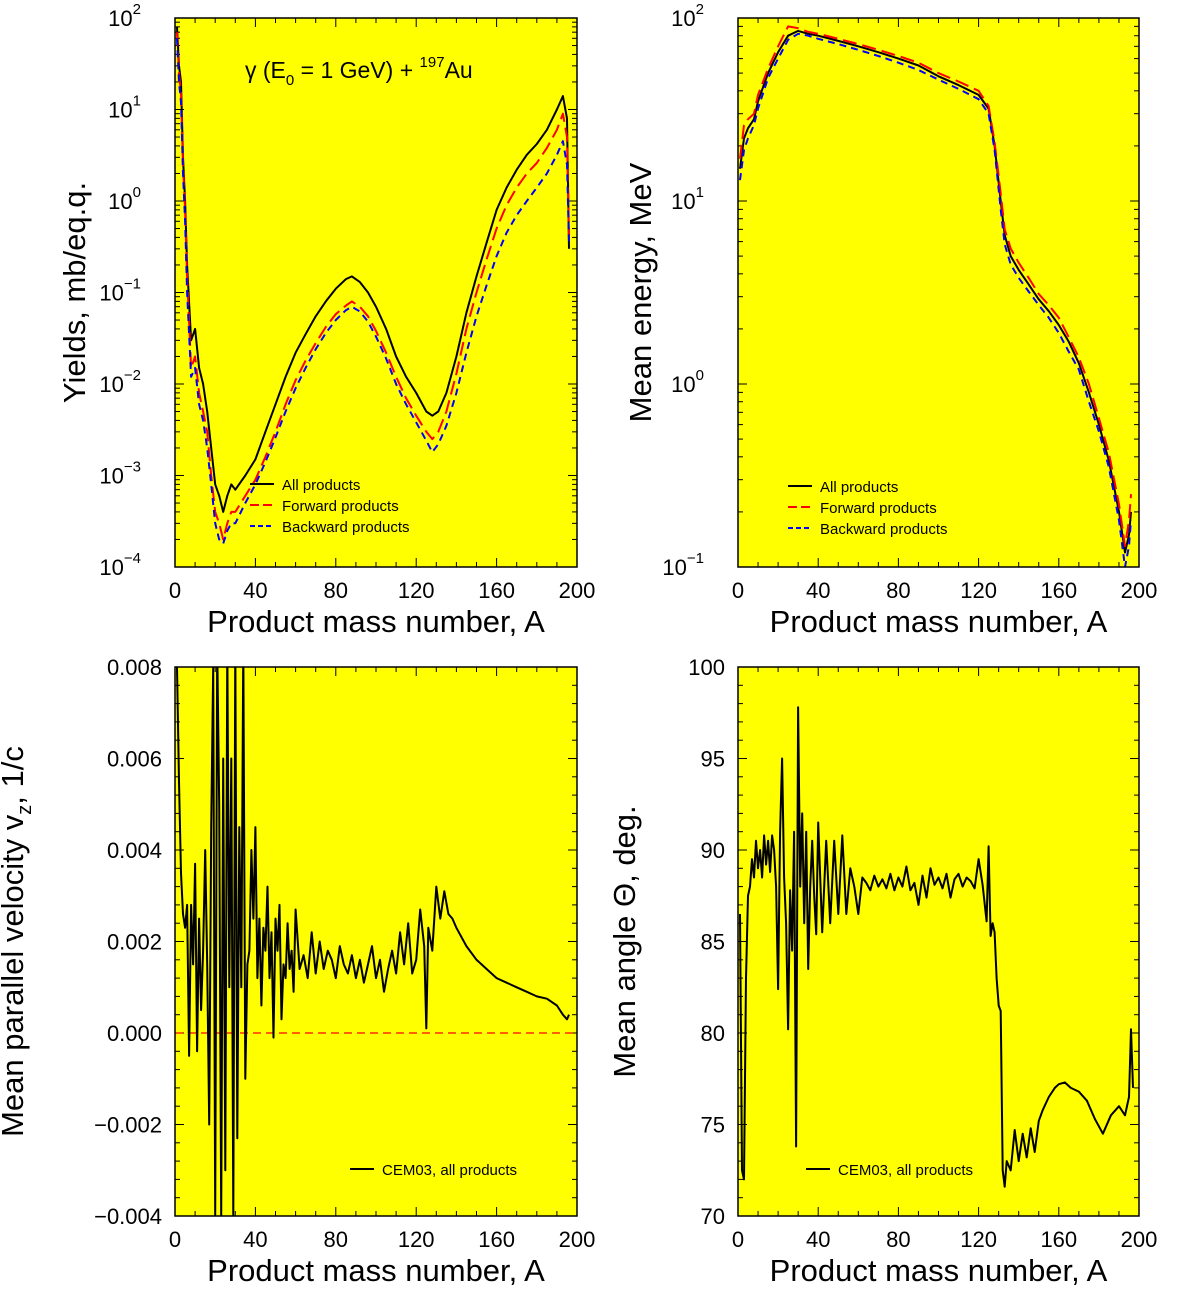 The width and height of the screenshot is (1181, 1292). What do you see at coordinates (713, 1216) in the screenshot?
I see `y-tick-label: 70` at bounding box center [713, 1216].